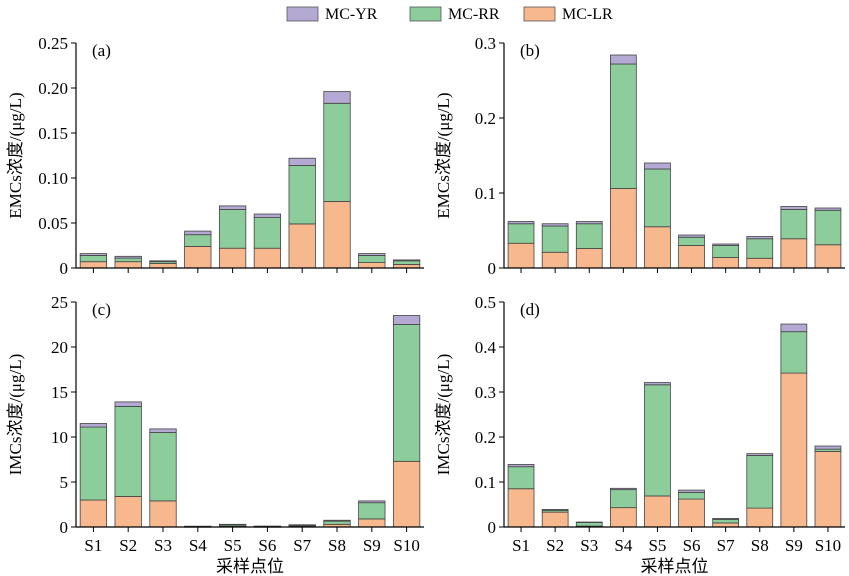 This screenshot has height=576, width=849. What do you see at coordinates (15, 155) in the screenshot?
I see `y-axis-label: EMCs浓度/(μg/L)` at bounding box center [15, 155].